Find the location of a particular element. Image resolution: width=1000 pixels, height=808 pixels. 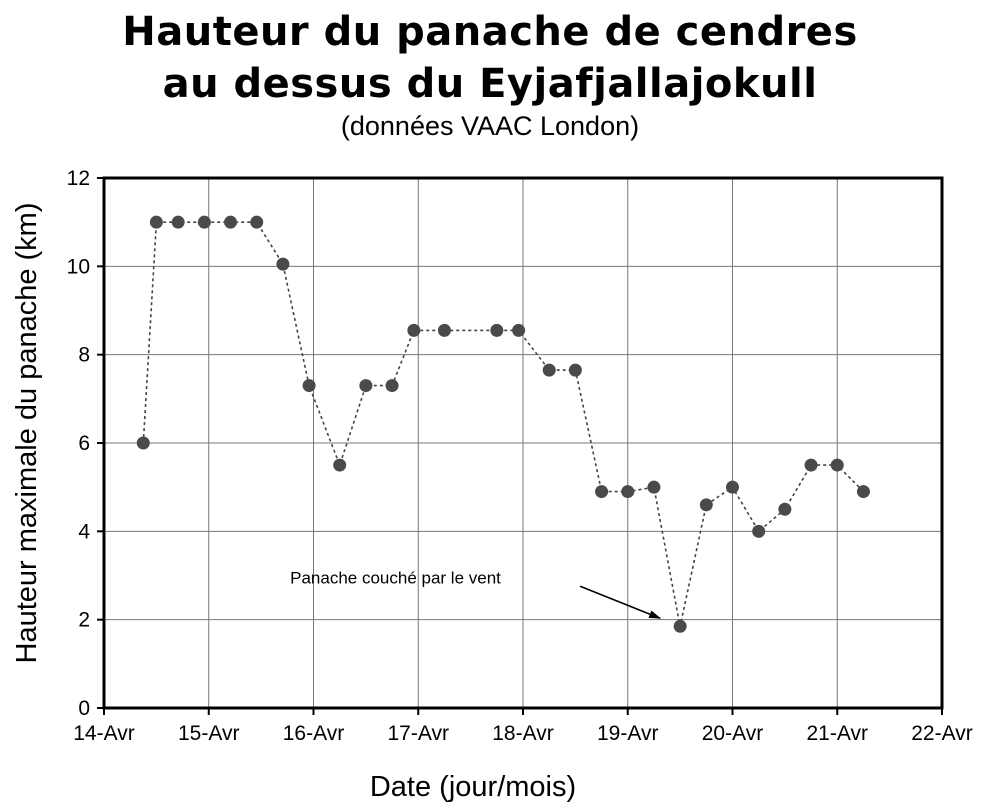

x-tick-label: 20-Avr is located at coordinates (732, 733).